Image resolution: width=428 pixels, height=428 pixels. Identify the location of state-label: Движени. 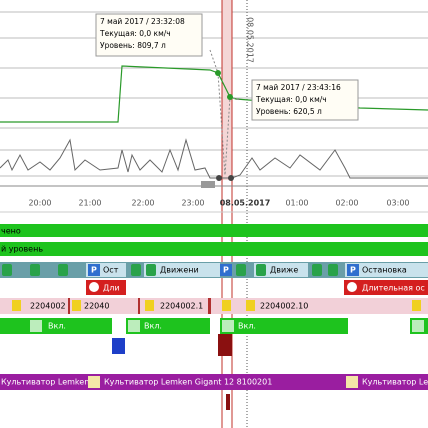
(179, 270).